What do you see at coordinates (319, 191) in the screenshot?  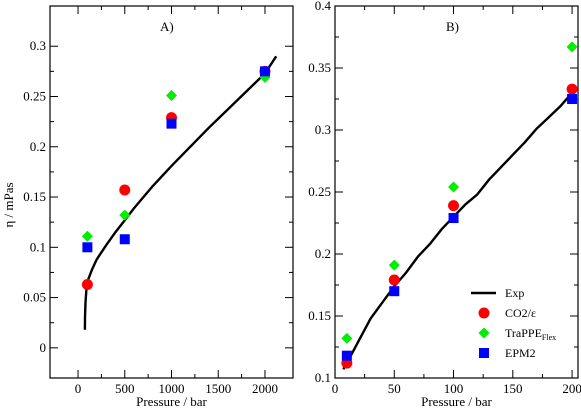 I see `panel-b-ytick-label: 0.25` at bounding box center [319, 191].